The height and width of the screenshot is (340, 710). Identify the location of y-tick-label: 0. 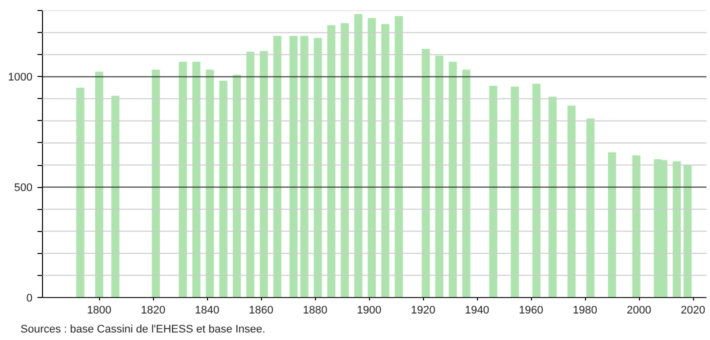
(29, 298).